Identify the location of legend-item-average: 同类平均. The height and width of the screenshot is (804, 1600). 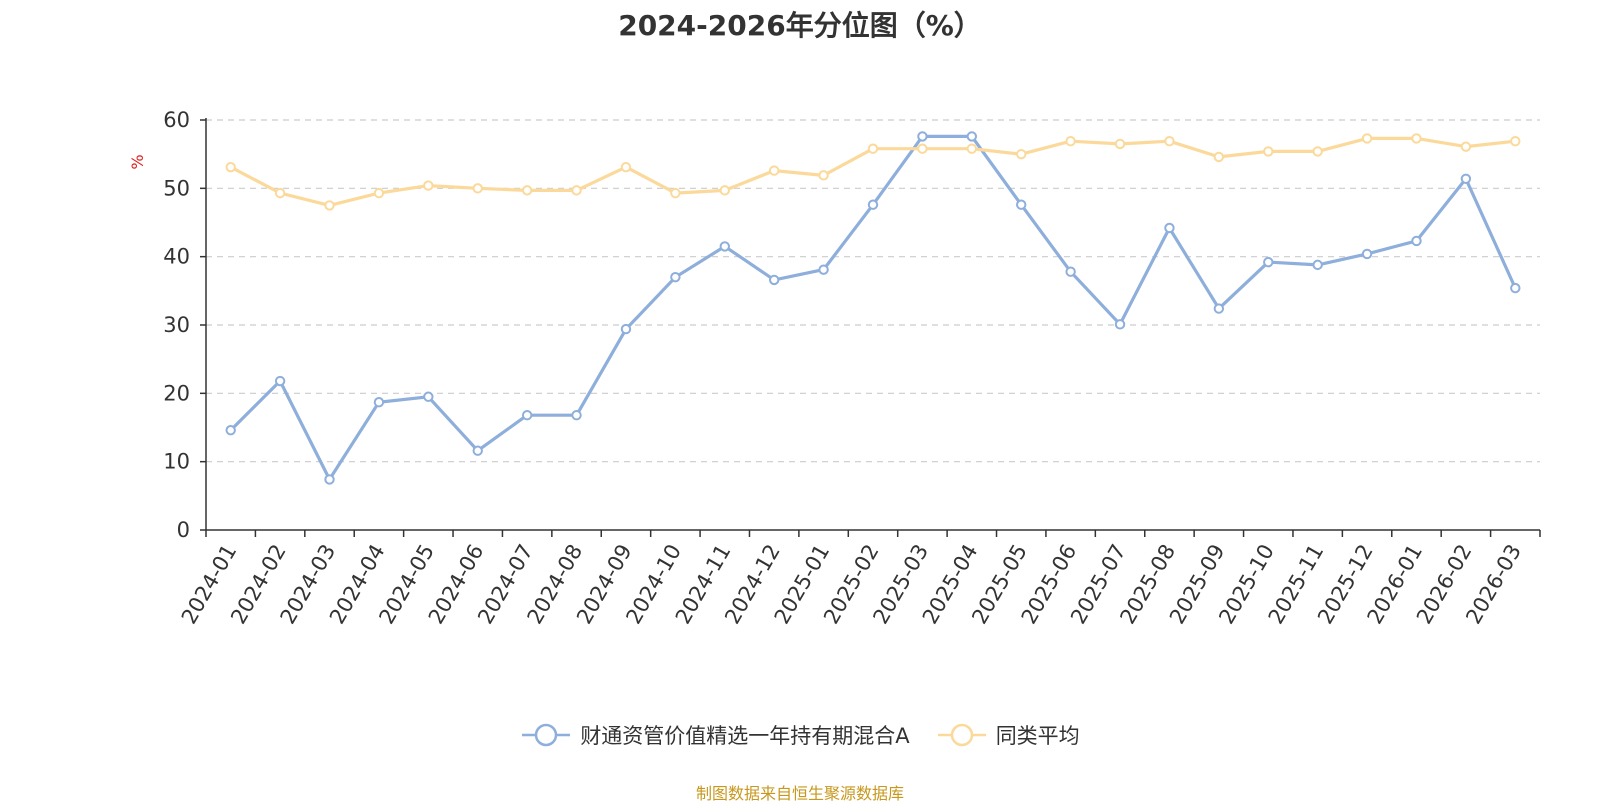
(1008, 735).